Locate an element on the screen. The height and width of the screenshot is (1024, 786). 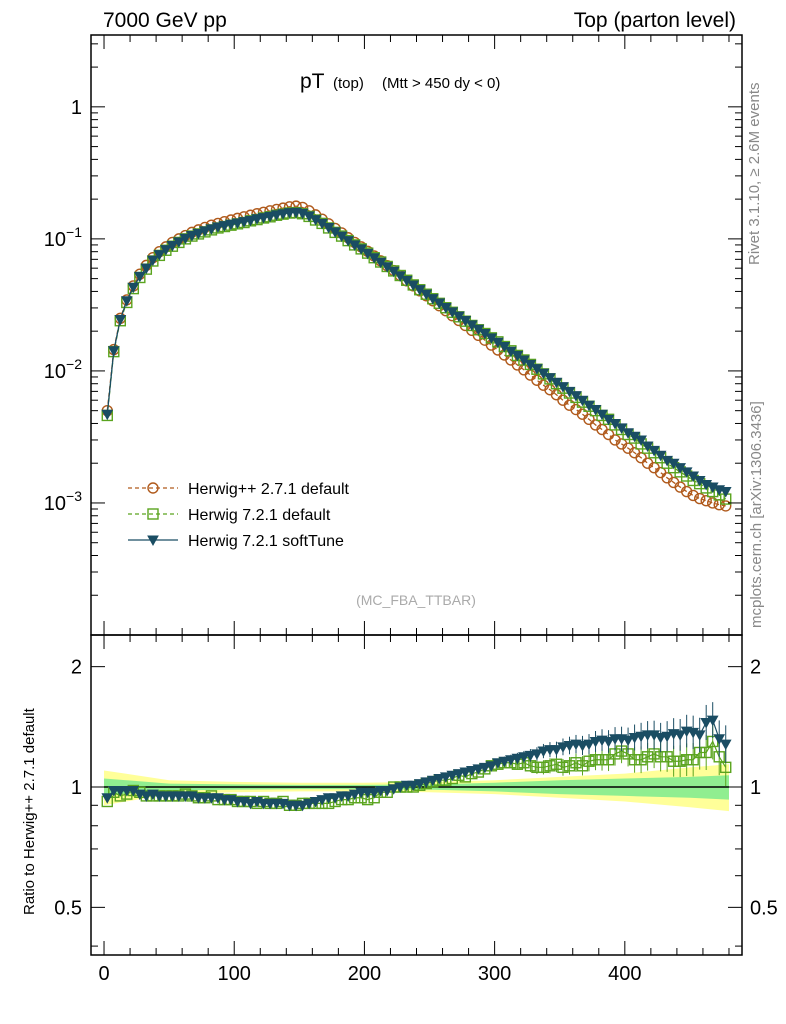
ratio-xtick-label: 400 is located at coordinates (624, 974).